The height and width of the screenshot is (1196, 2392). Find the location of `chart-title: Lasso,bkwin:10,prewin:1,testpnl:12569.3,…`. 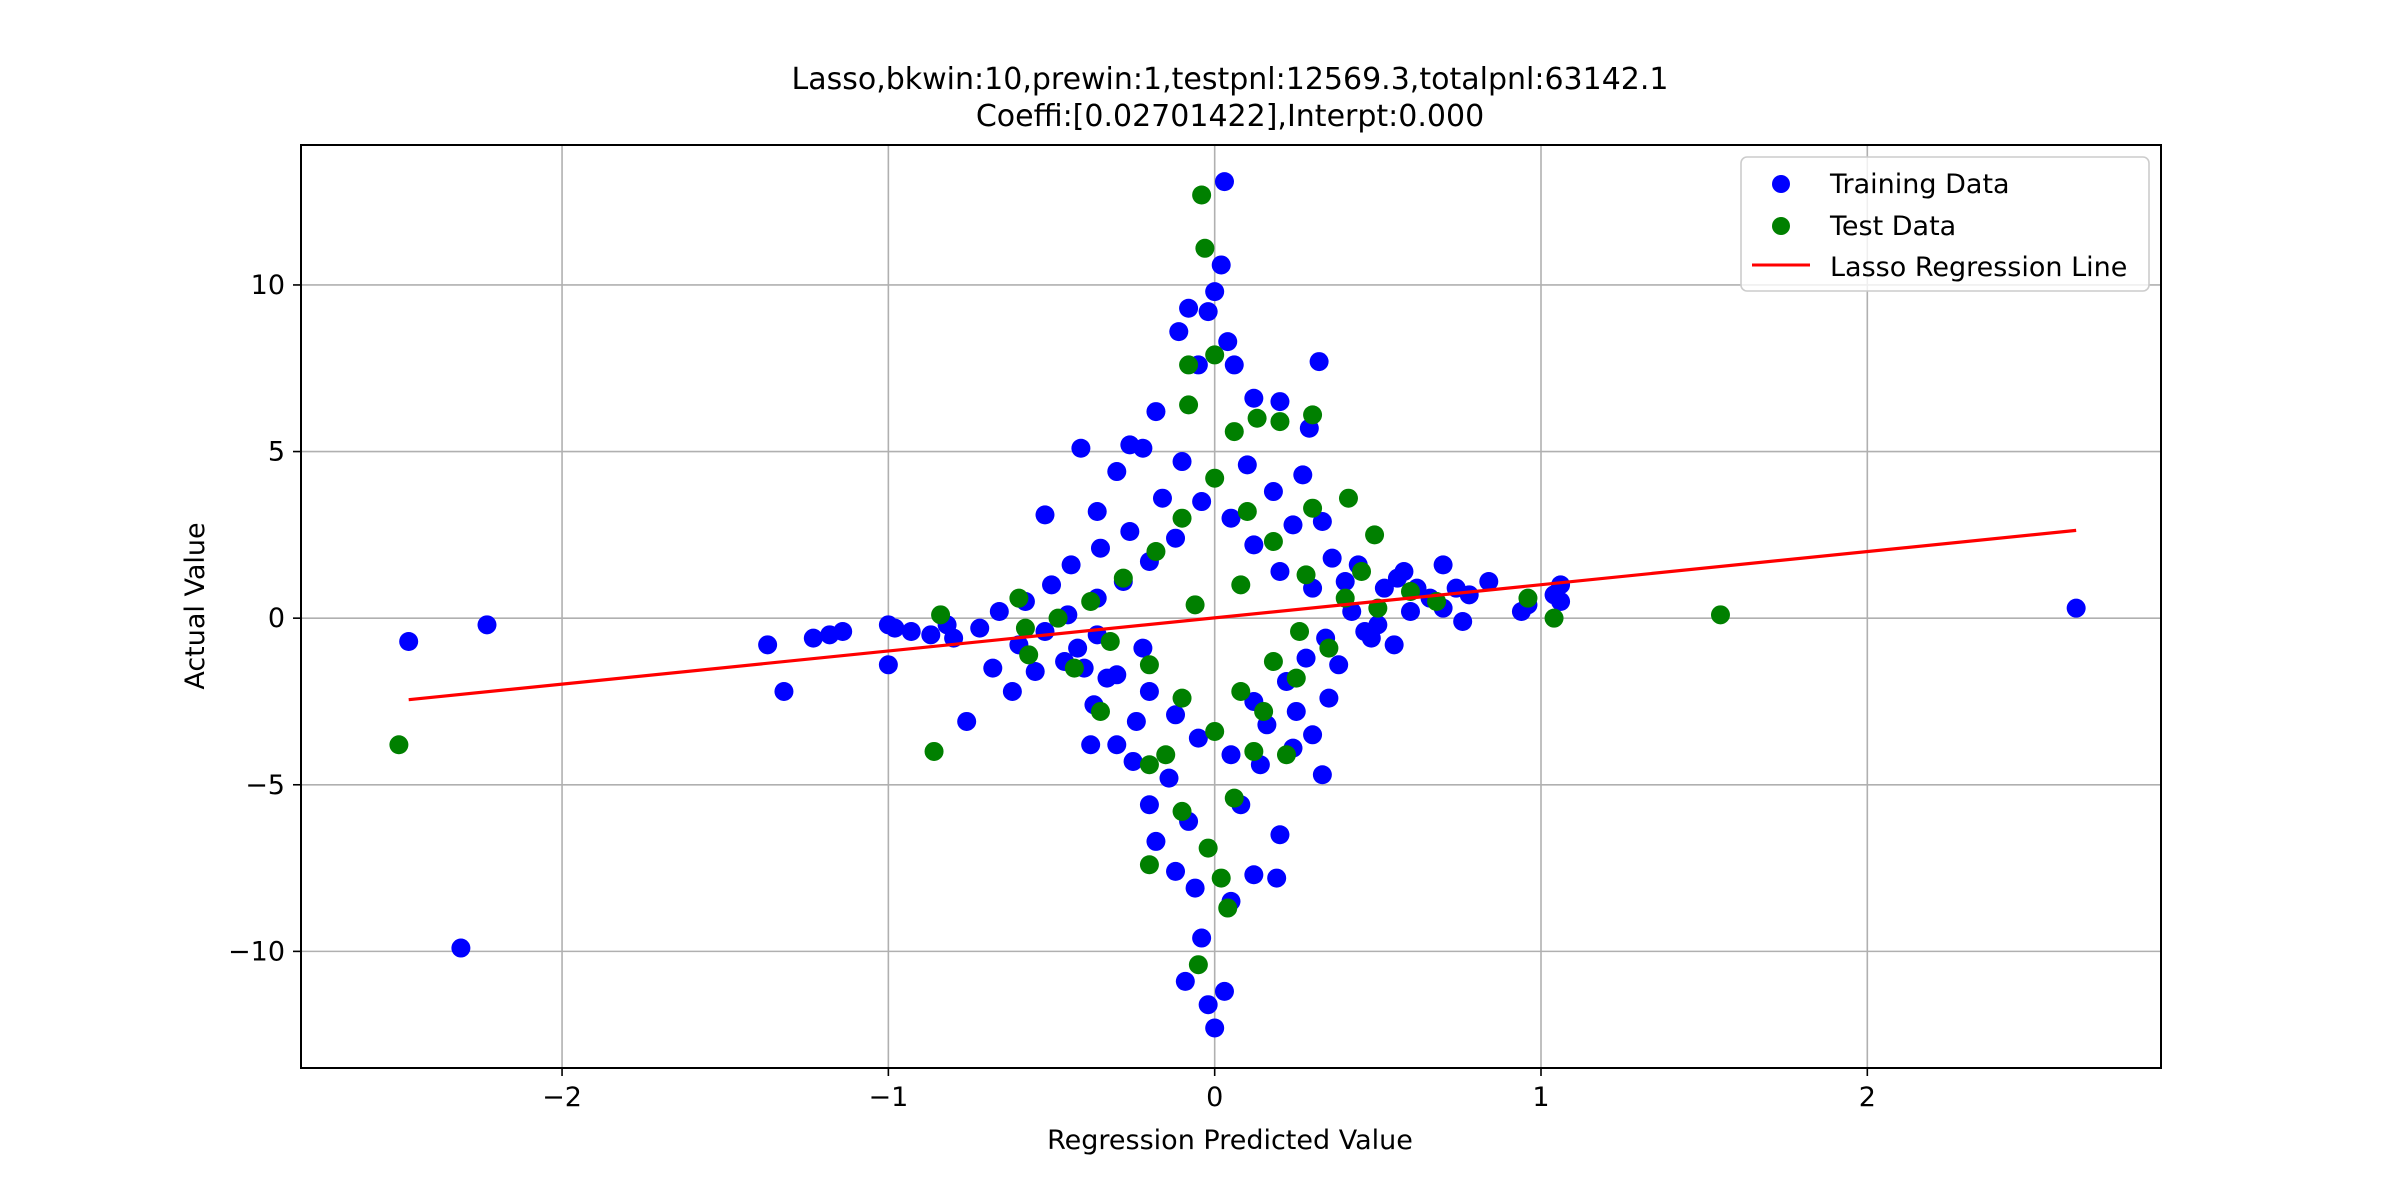

chart-title: Lasso,bkwin:10,prewin:1,testpnl:12569.3,… is located at coordinates (1229, 79).